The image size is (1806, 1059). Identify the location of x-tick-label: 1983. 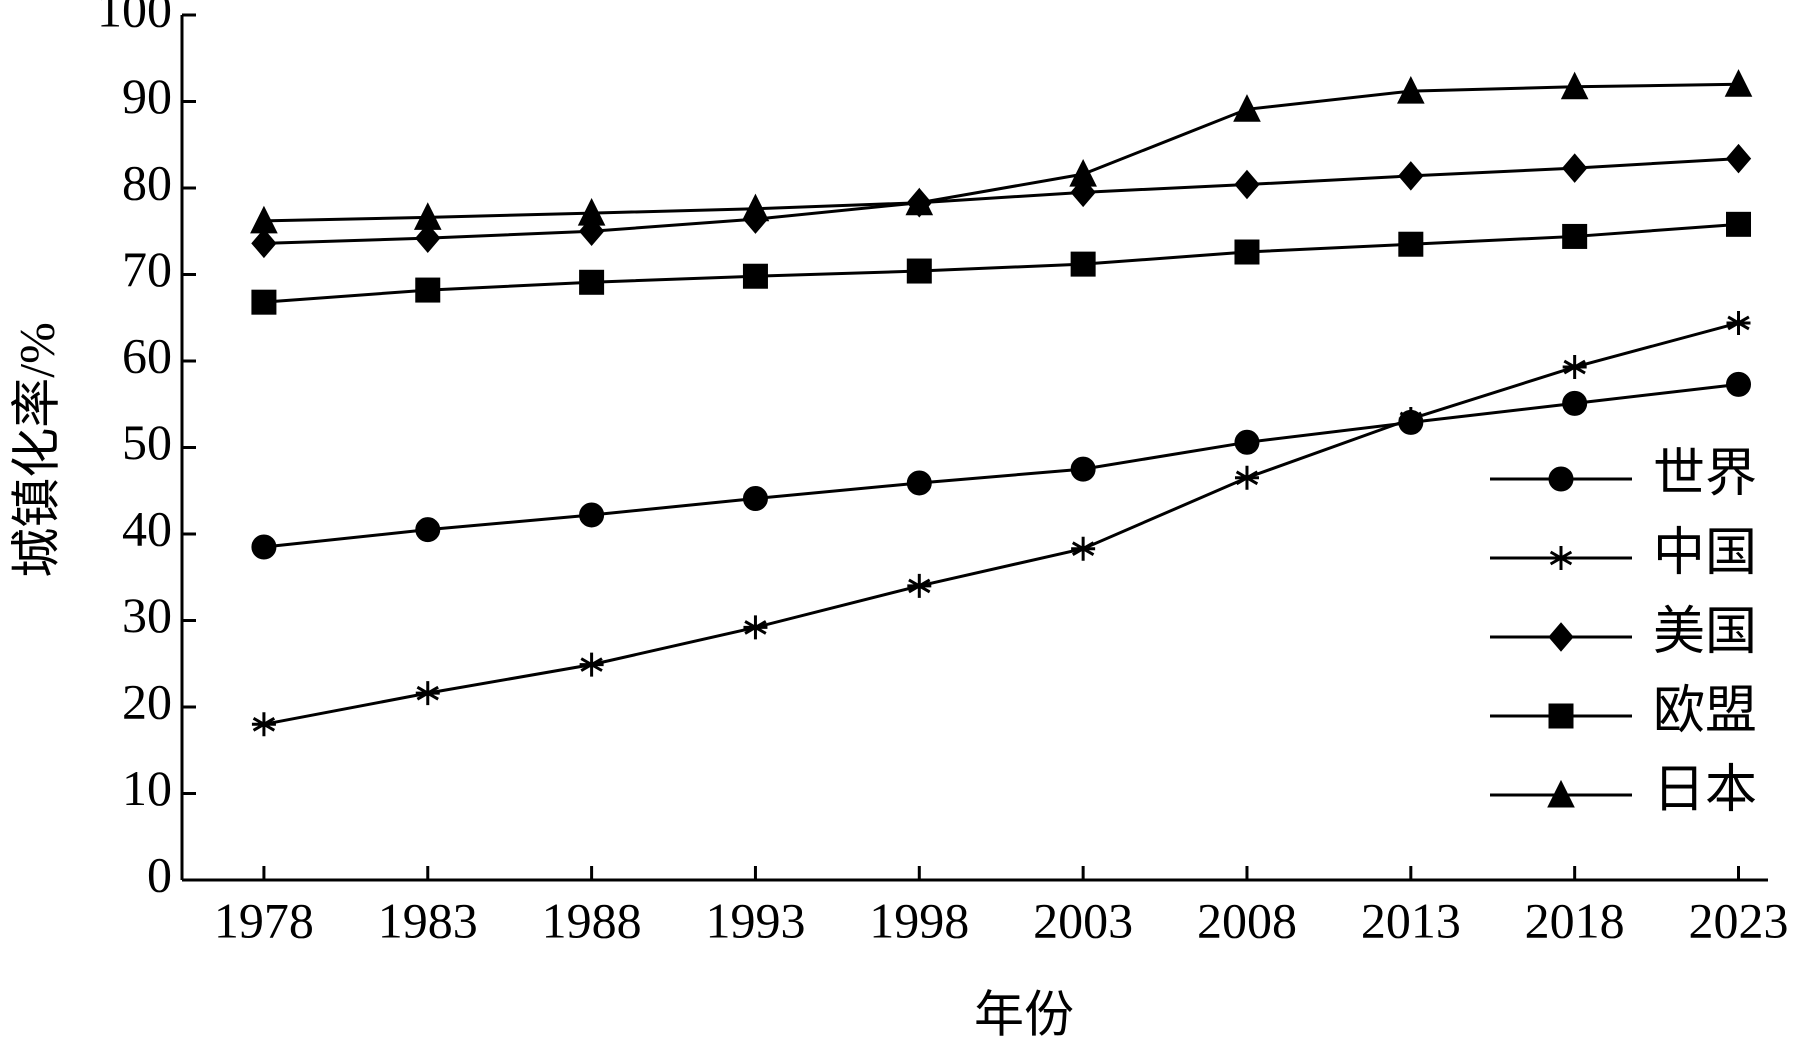
(428, 920).